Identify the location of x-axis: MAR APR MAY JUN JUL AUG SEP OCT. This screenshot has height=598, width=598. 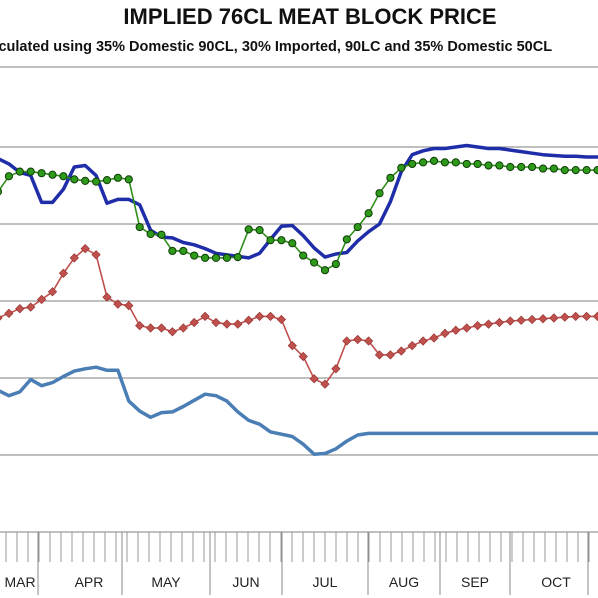
(299, 563).